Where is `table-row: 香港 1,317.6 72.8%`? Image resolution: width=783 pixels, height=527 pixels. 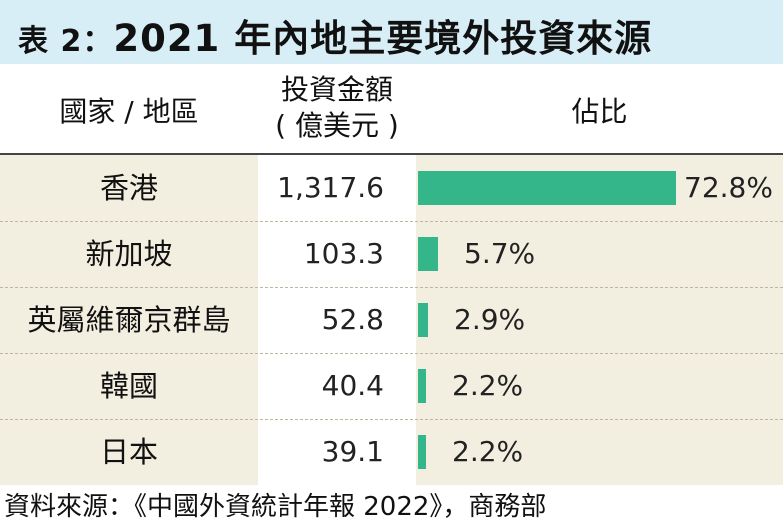 table-row: 香港 1,317.6 72.8% is located at coordinates (391, 188).